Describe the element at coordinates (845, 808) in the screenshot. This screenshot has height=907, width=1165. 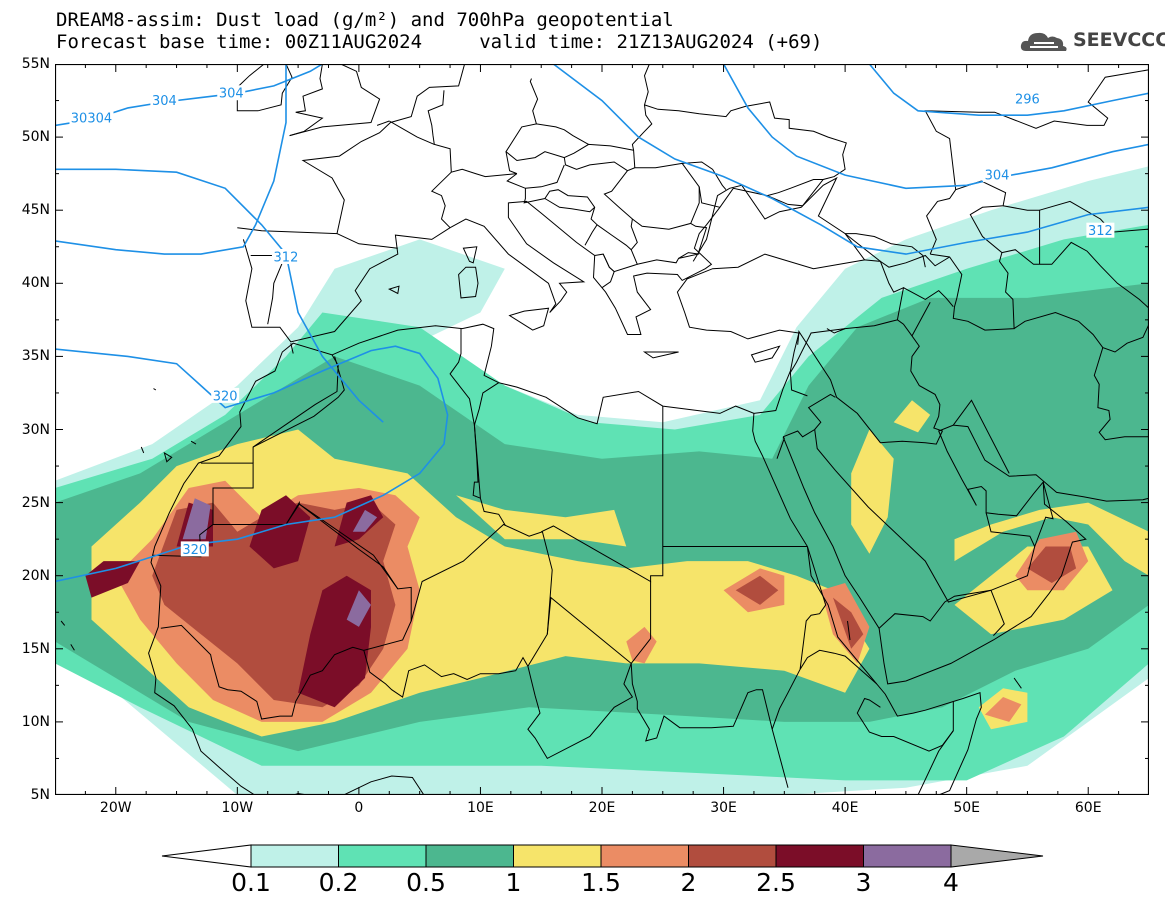
I see `lon-label-40E: 40E` at that location.